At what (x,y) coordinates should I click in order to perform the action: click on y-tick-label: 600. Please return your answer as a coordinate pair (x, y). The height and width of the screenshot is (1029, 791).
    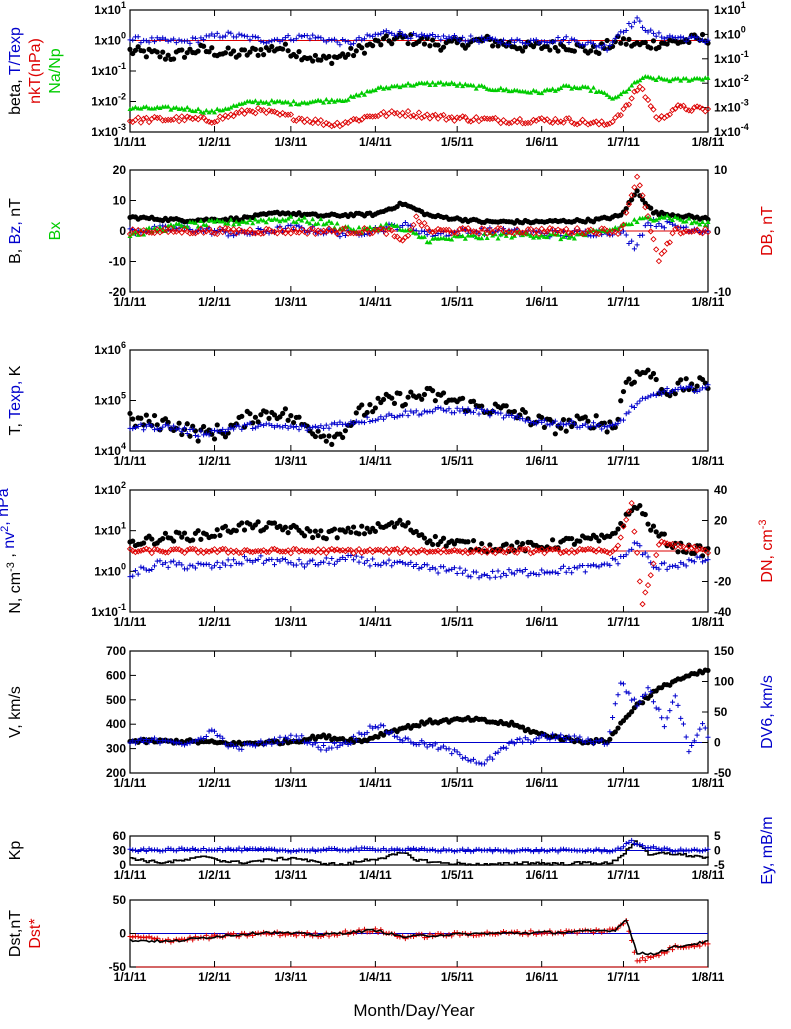
    Looking at the image, I should click on (116, 675).